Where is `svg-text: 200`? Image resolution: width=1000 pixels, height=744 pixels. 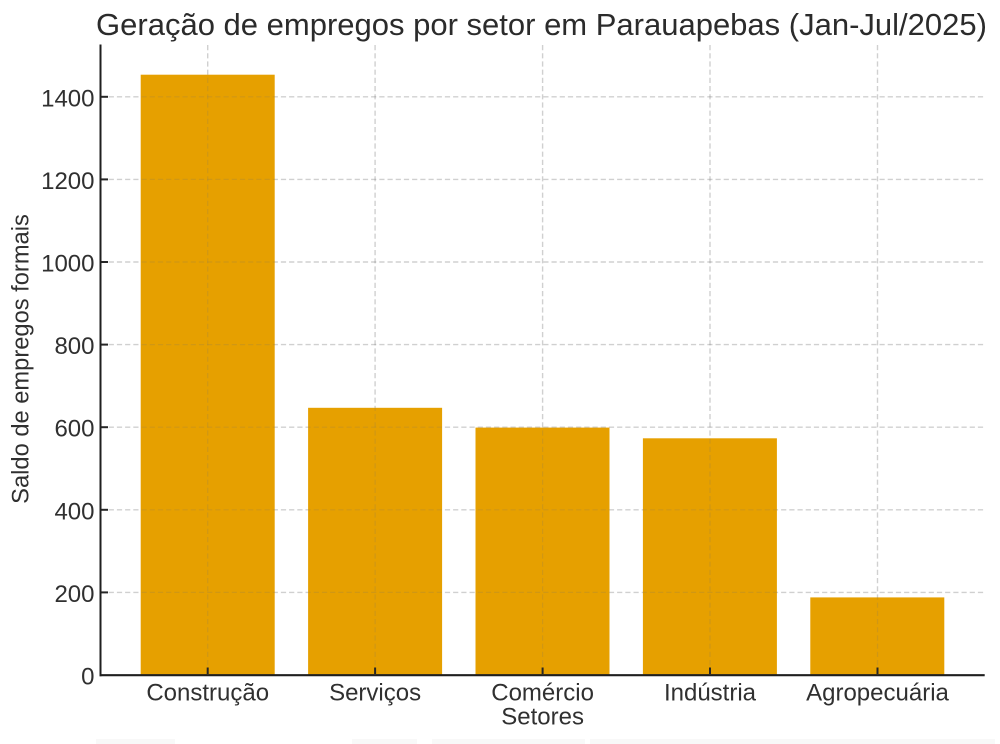
svg-text: 200 is located at coordinates (74, 594).